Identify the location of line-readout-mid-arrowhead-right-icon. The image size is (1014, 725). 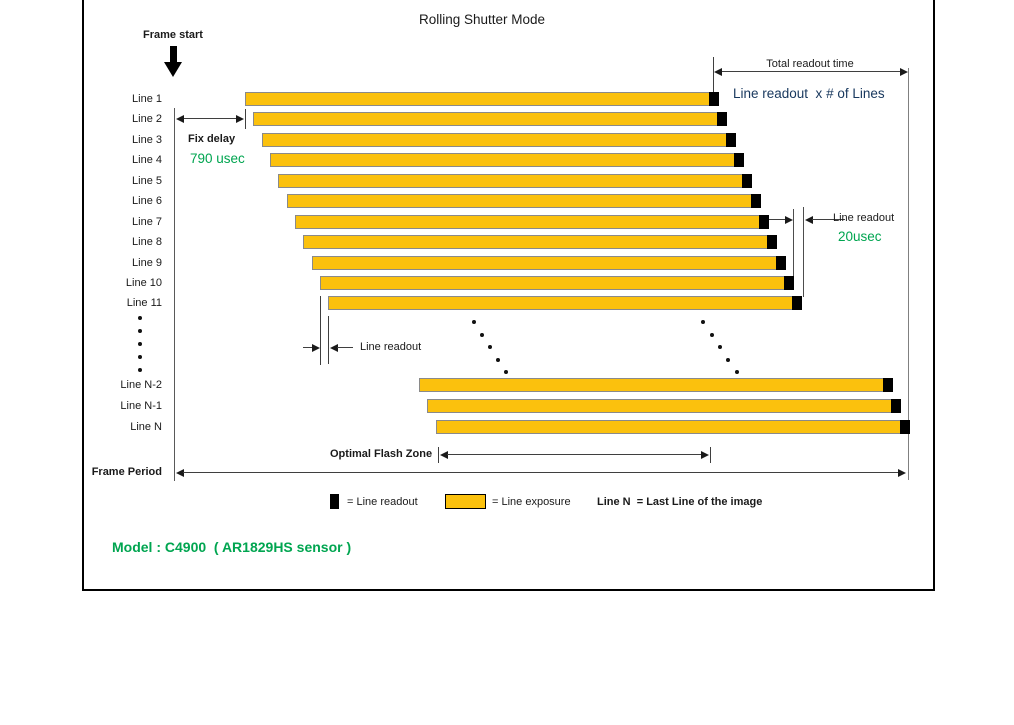
(316, 348).